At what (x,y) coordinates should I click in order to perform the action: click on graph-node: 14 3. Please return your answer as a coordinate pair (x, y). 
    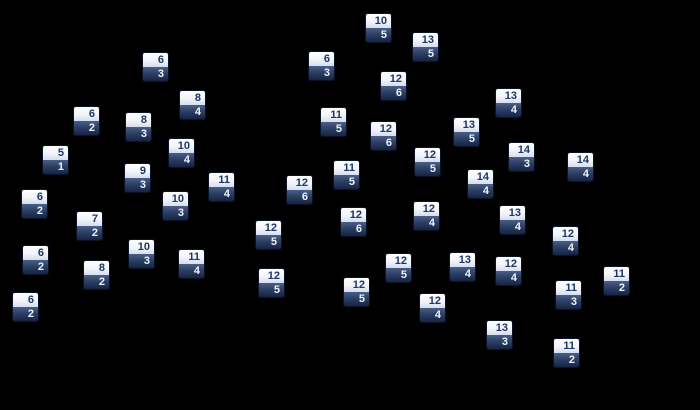
    Looking at the image, I should click on (521, 157).